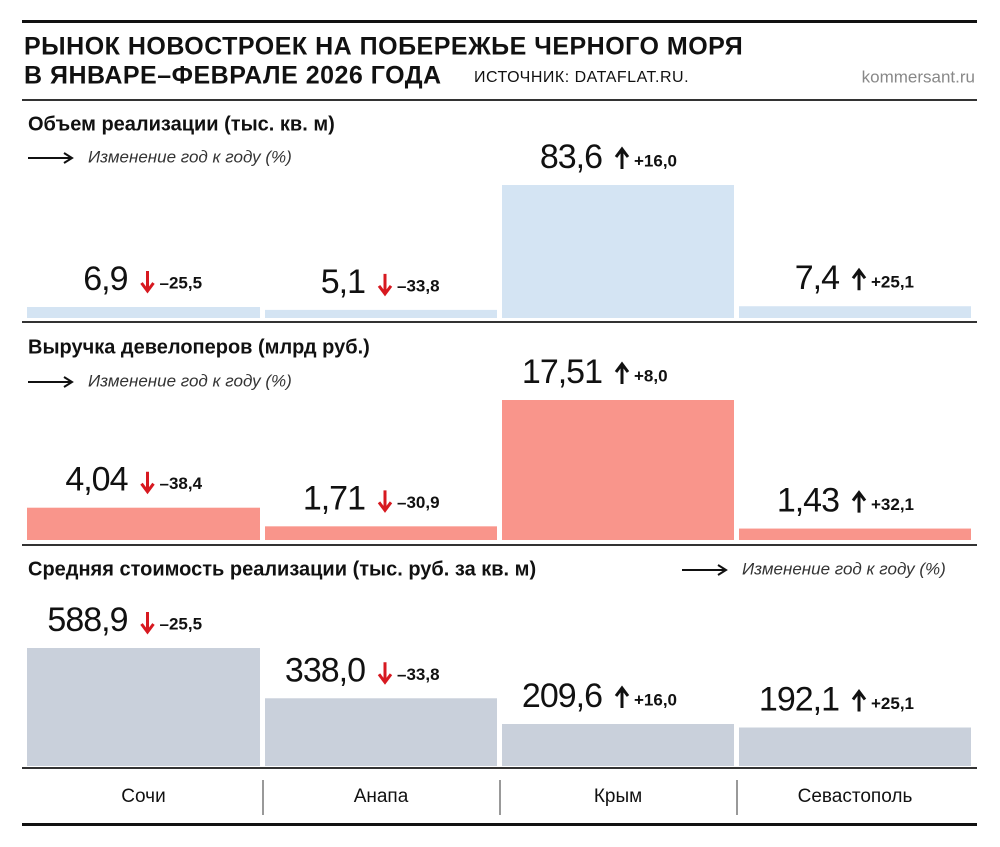 This screenshot has width=1000, height=847. What do you see at coordinates (325, 670) in the screenshot?
I see `value-label: 338,0` at bounding box center [325, 670].